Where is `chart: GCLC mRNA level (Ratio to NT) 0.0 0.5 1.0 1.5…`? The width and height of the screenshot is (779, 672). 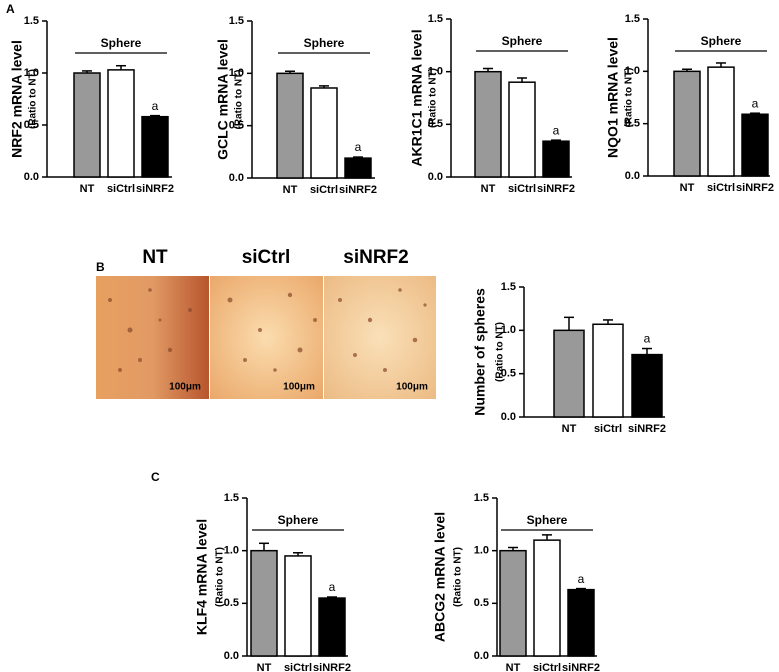 chart: GCLC mRNA level (Ratio to NT) 0.0 0.5 1.0 1.5… is located at coordinates (296, 105).